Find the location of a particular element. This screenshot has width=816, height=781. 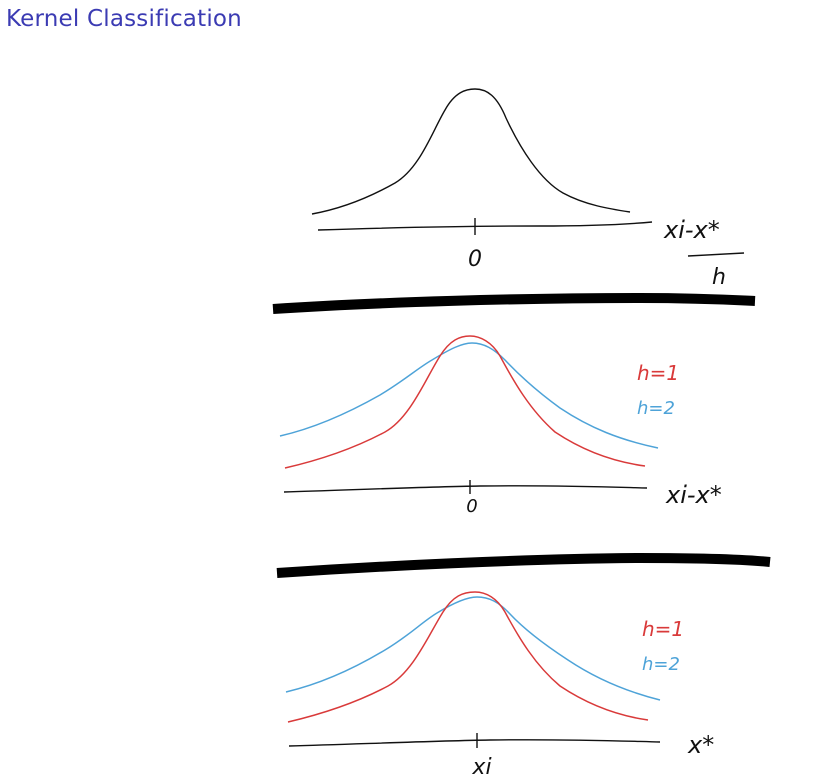

fraction-bar is located at coordinates (716, 254).